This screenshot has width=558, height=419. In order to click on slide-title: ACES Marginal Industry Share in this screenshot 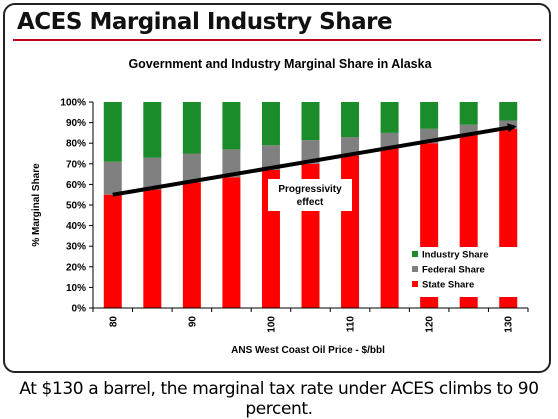, I will do `click(205, 22)`.